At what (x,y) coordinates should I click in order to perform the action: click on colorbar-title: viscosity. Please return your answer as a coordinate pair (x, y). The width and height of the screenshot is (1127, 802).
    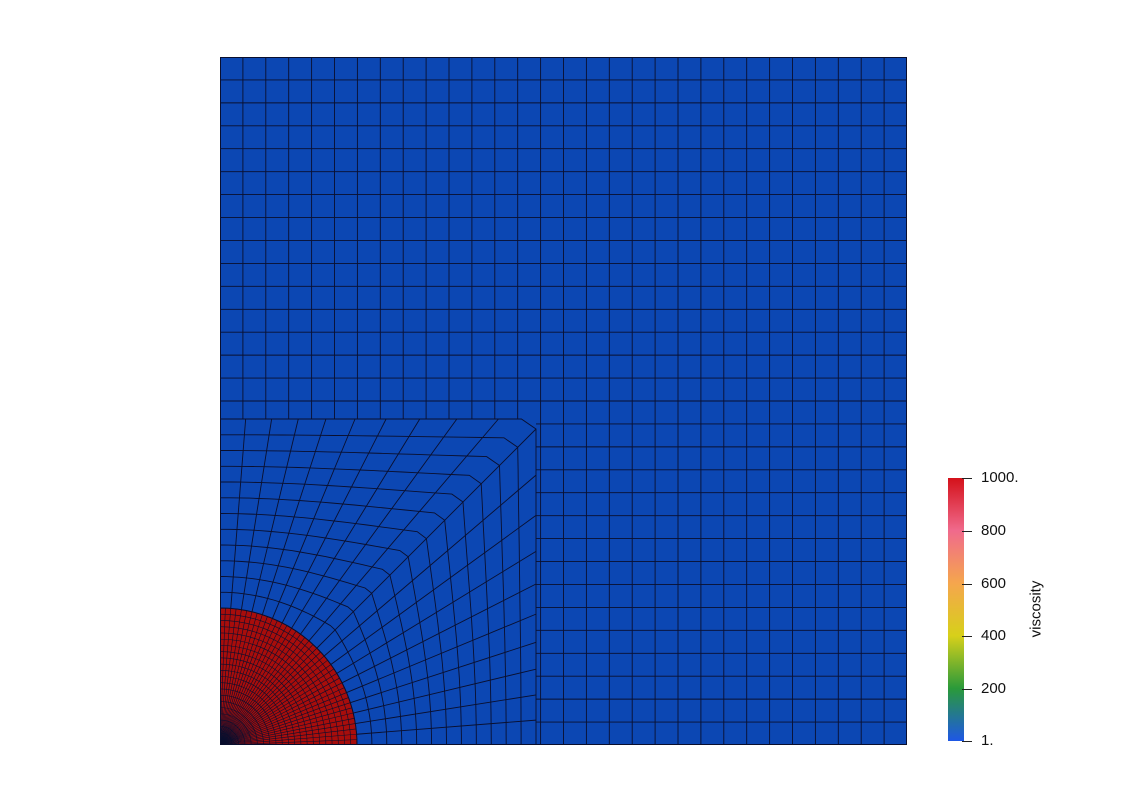
    Looking at the image, I should click on (1036, 609).